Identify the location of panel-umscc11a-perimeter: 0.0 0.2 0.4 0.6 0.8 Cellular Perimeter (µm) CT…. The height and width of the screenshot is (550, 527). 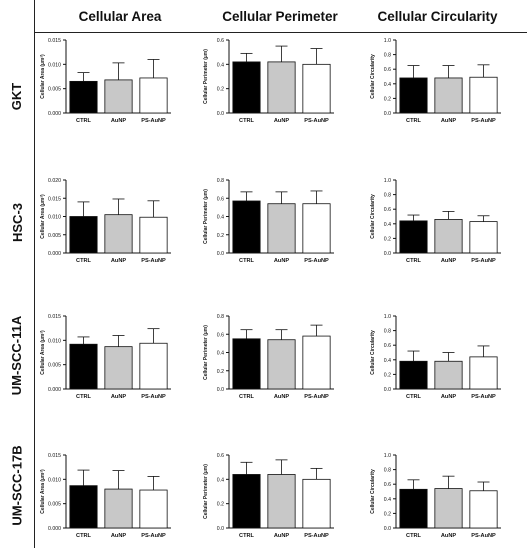
(268, 357).